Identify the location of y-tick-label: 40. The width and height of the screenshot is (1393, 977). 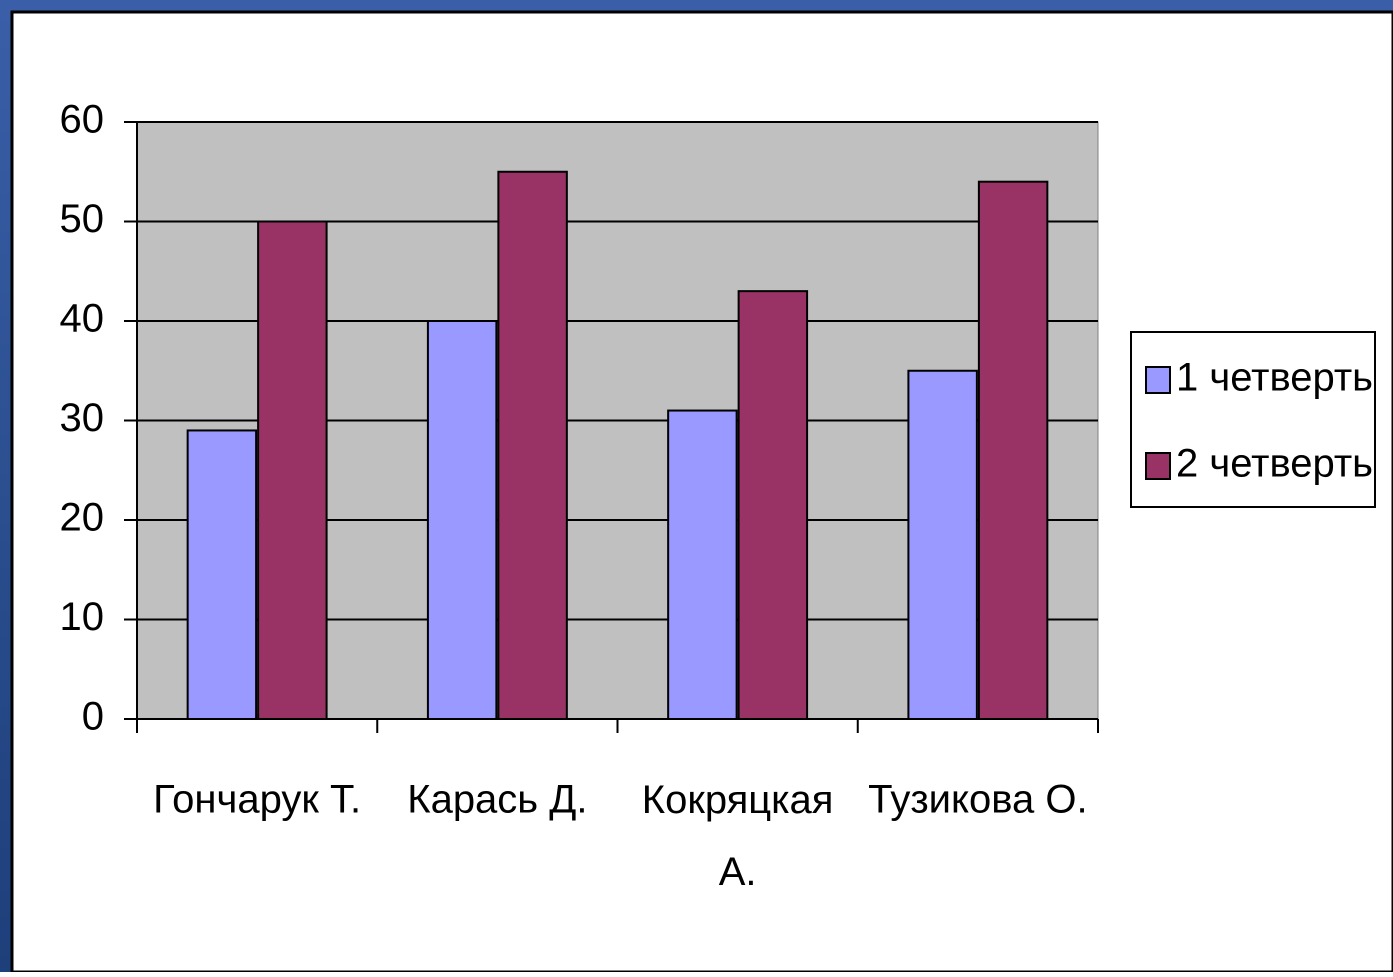
(82, 319).